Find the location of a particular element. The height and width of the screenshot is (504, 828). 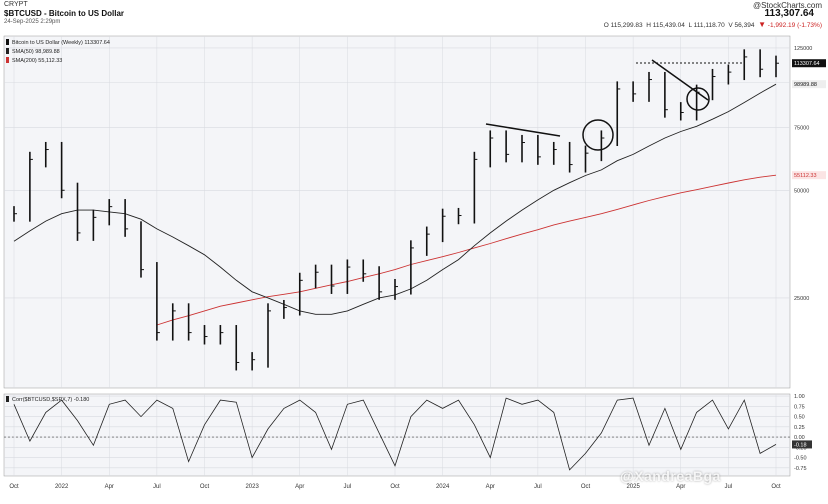

price-tick-label: 125000 is located at coordinates (803, 49).